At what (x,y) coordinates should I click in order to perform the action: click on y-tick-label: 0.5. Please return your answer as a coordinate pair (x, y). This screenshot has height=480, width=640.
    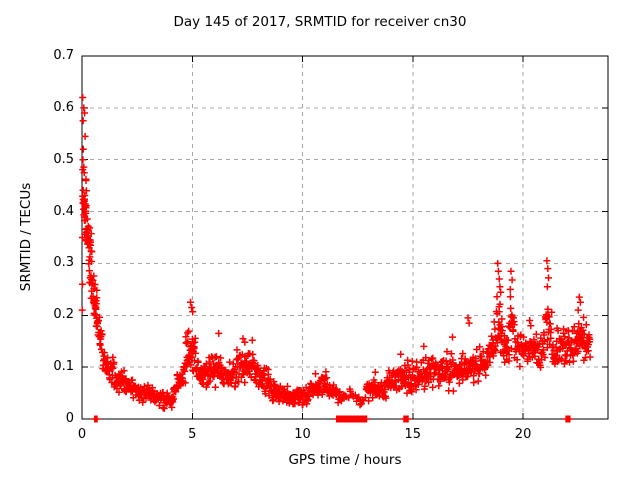
    Looking at the image, I should click on (63, 159).